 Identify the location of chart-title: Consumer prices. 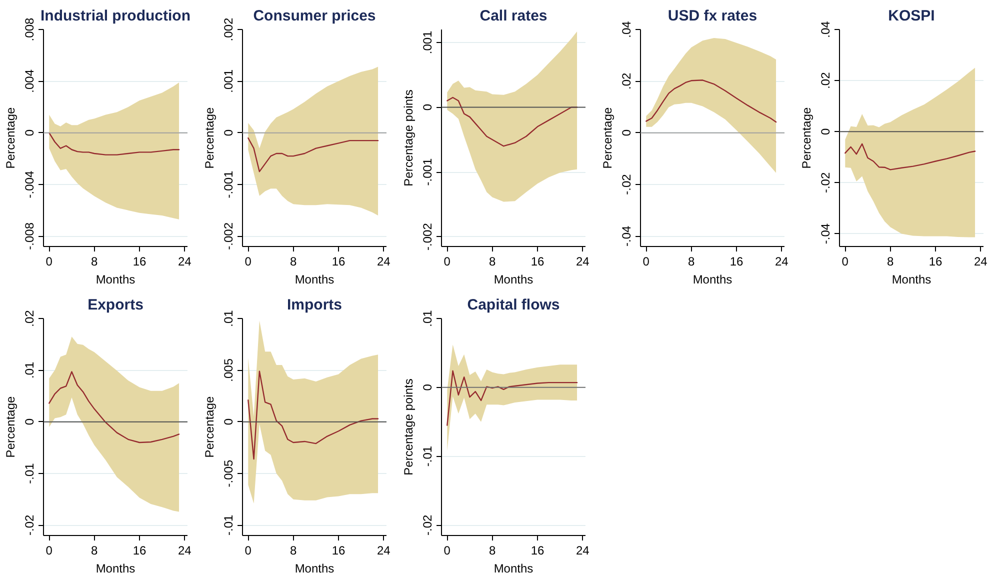
(314, 16).